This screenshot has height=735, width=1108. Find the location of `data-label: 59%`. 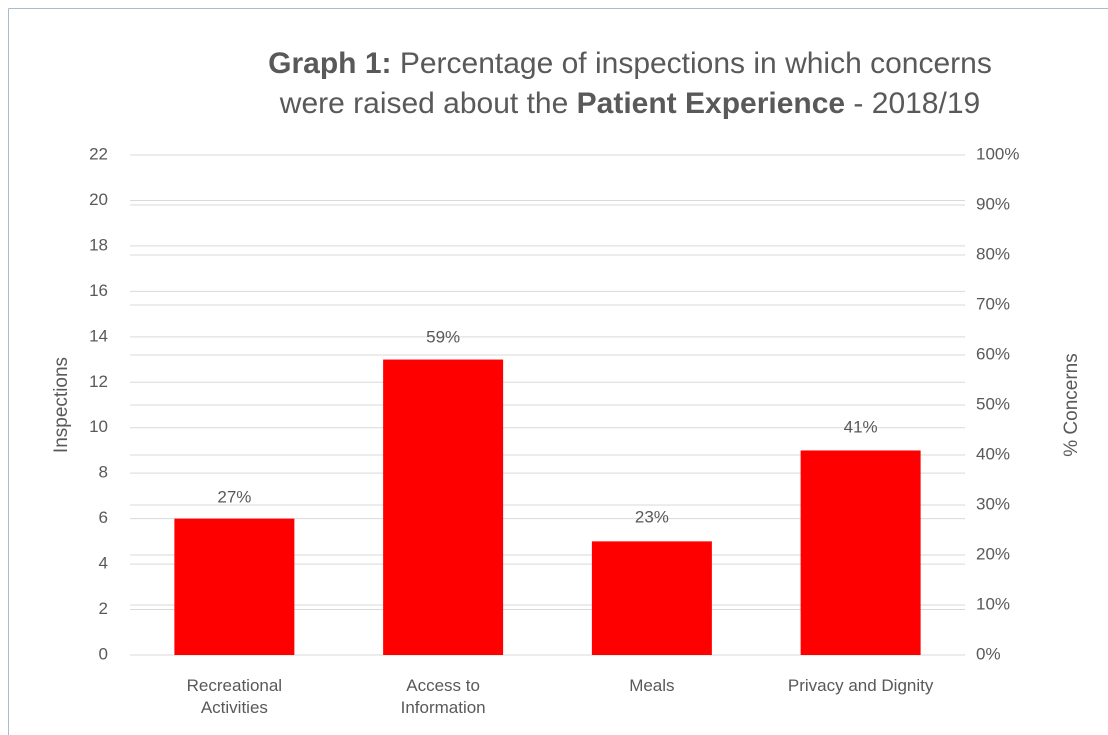

data-label: 59% is located at coordinates (443, 336).